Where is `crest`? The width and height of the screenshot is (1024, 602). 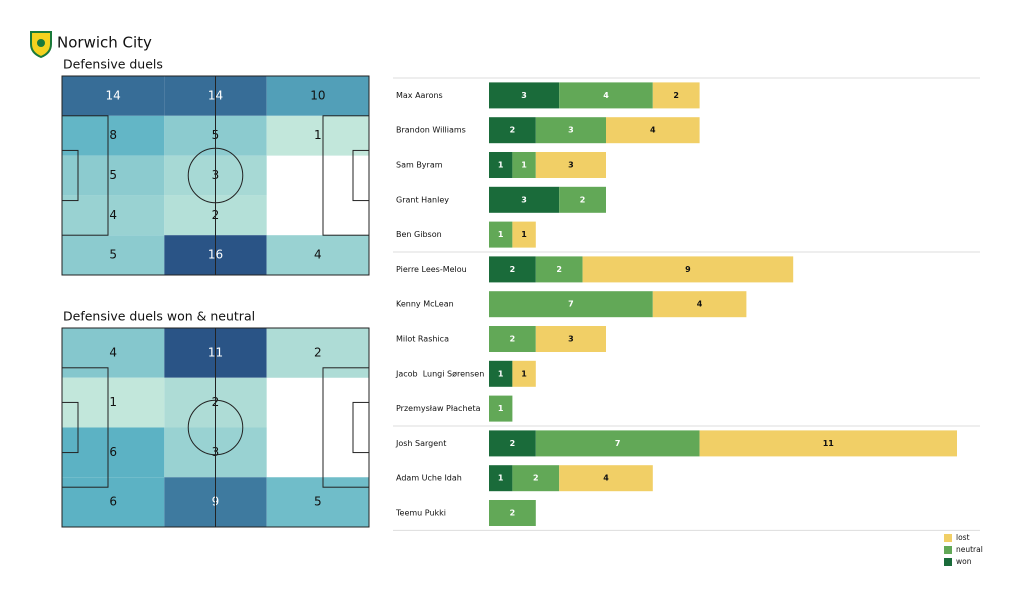
crest is located at coordinates (41, 45).